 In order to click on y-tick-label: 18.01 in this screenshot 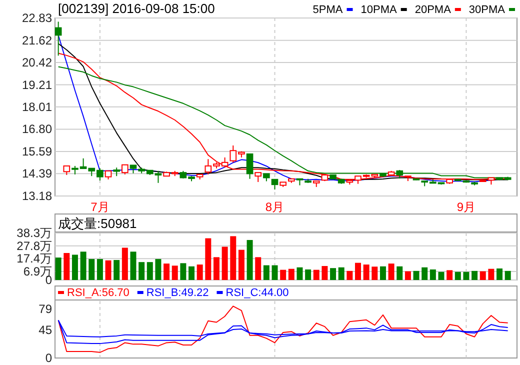, I will do `click(37, 107)`.